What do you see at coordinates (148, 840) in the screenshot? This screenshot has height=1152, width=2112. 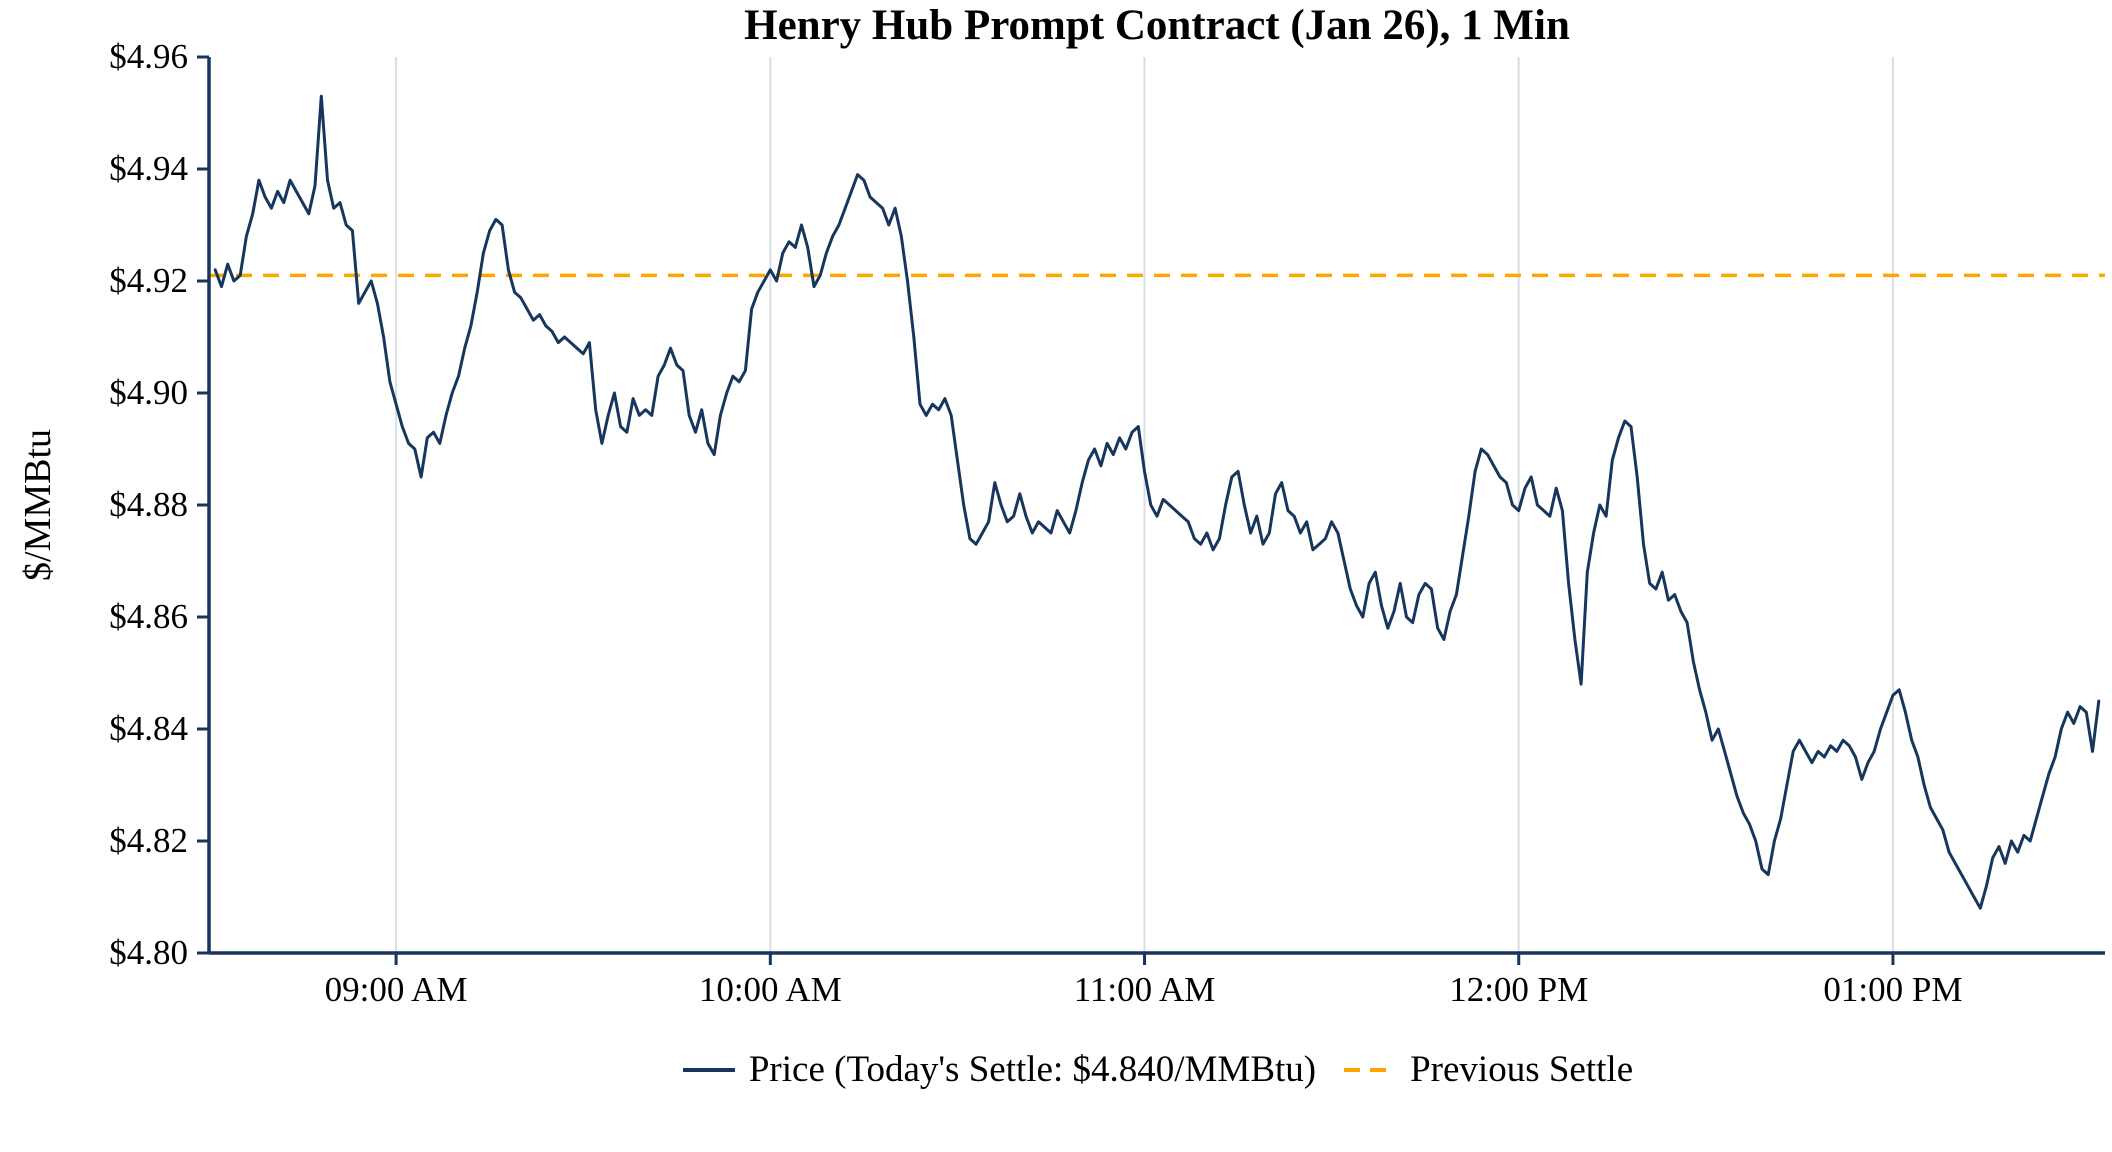 I see `y-tick-label: $4.82` at bounding box center [148, 840].